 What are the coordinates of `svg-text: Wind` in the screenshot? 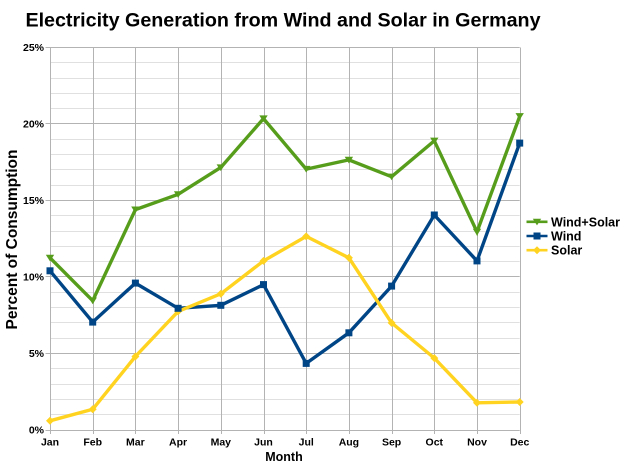 It's located at (566, 237).